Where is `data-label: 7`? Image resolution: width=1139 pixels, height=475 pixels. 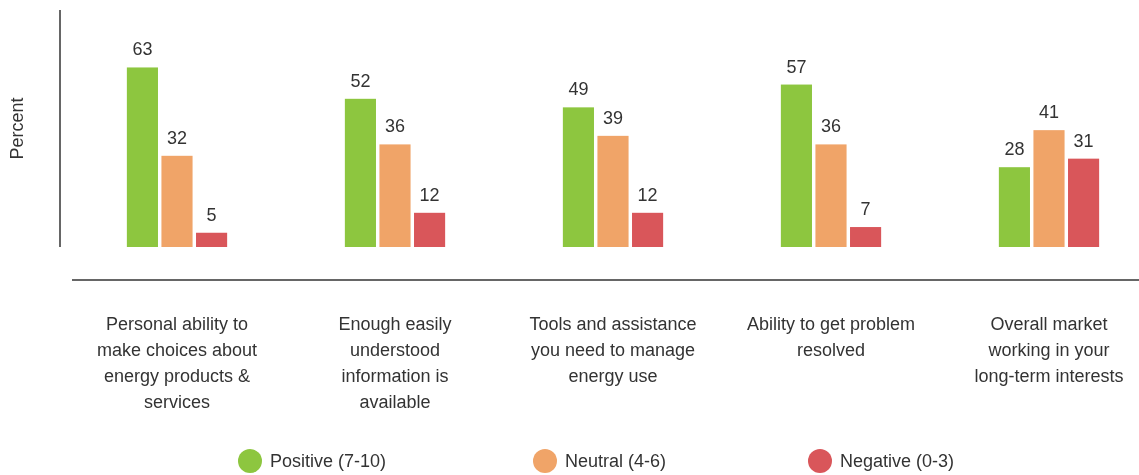
data-label: 7 is located at coordinates (865, 209).